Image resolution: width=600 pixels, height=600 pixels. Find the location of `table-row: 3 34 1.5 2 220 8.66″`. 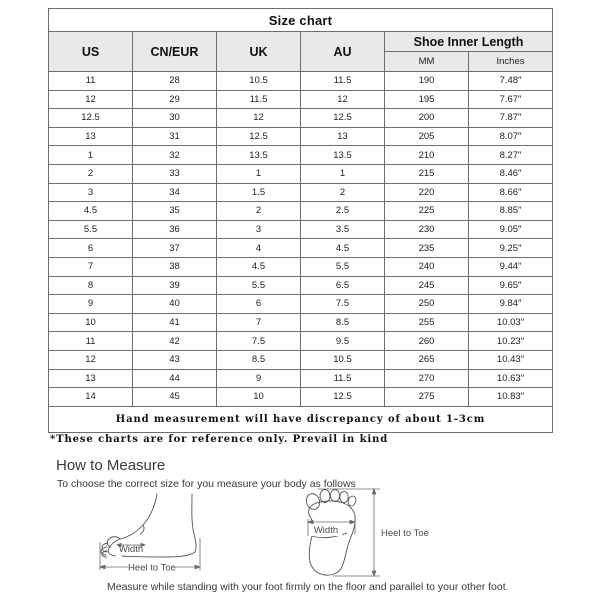

table-row: 3 34 1.5 2 220 8.66″ is located at coordinates (300, 192).